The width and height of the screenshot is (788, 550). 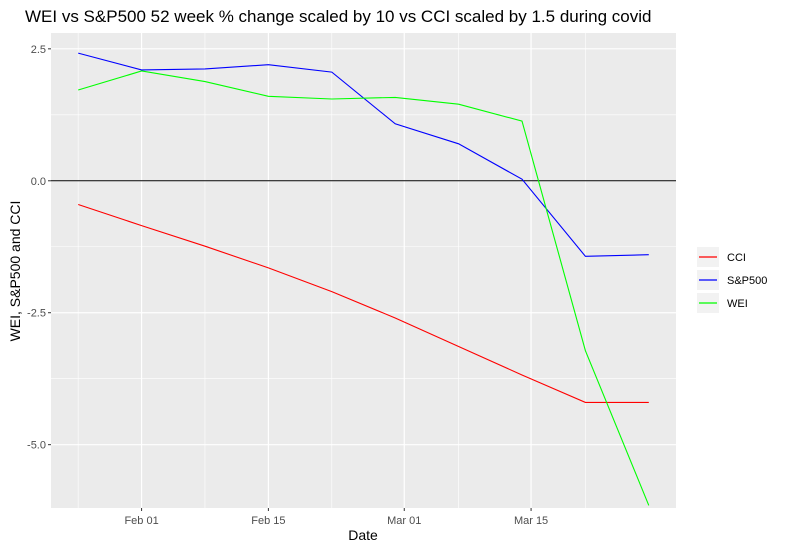 I want to click on x-tick-label: Mar 15, so click(x=531, y=521).